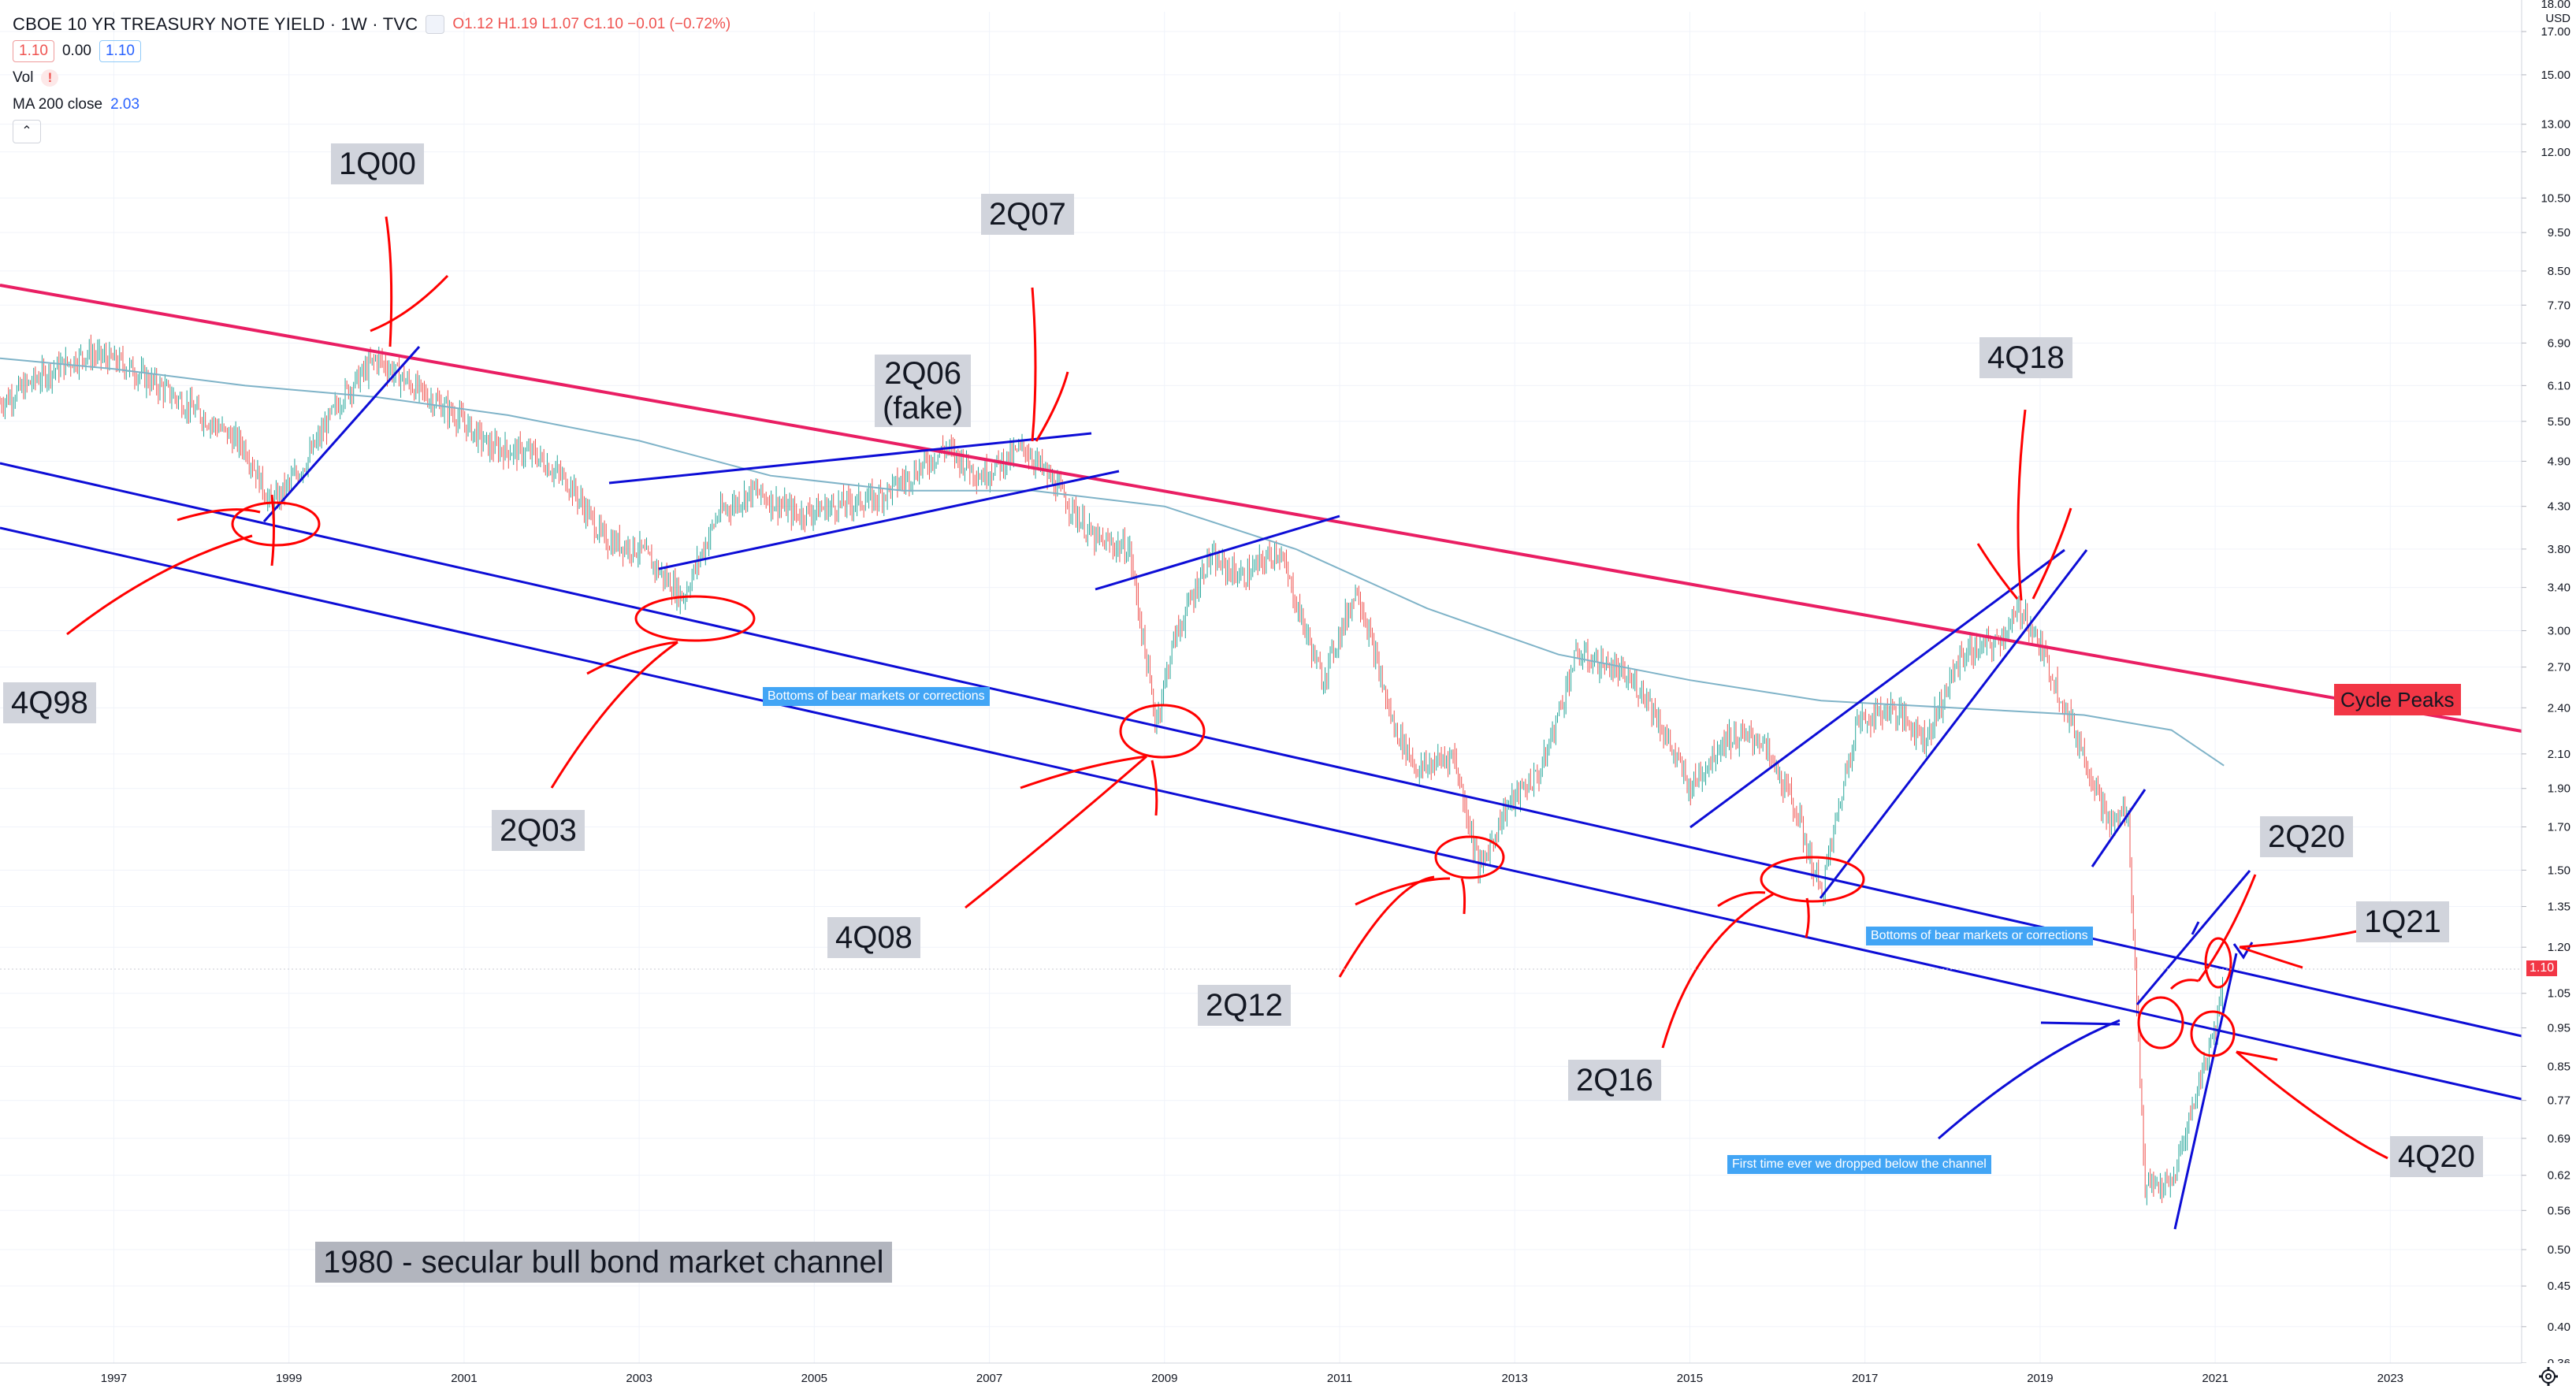  What do you see at coordinates (50, 78) in the screenshot?
I see `warning-icon: !` at bounding box center [50, 78].